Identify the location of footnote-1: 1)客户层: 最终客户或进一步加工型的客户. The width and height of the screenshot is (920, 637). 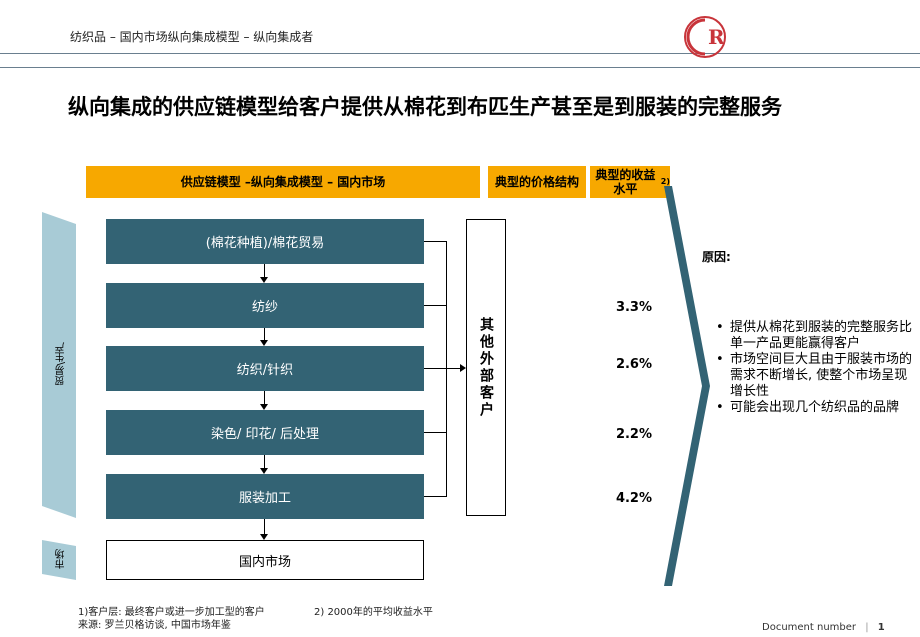
(171, 612).